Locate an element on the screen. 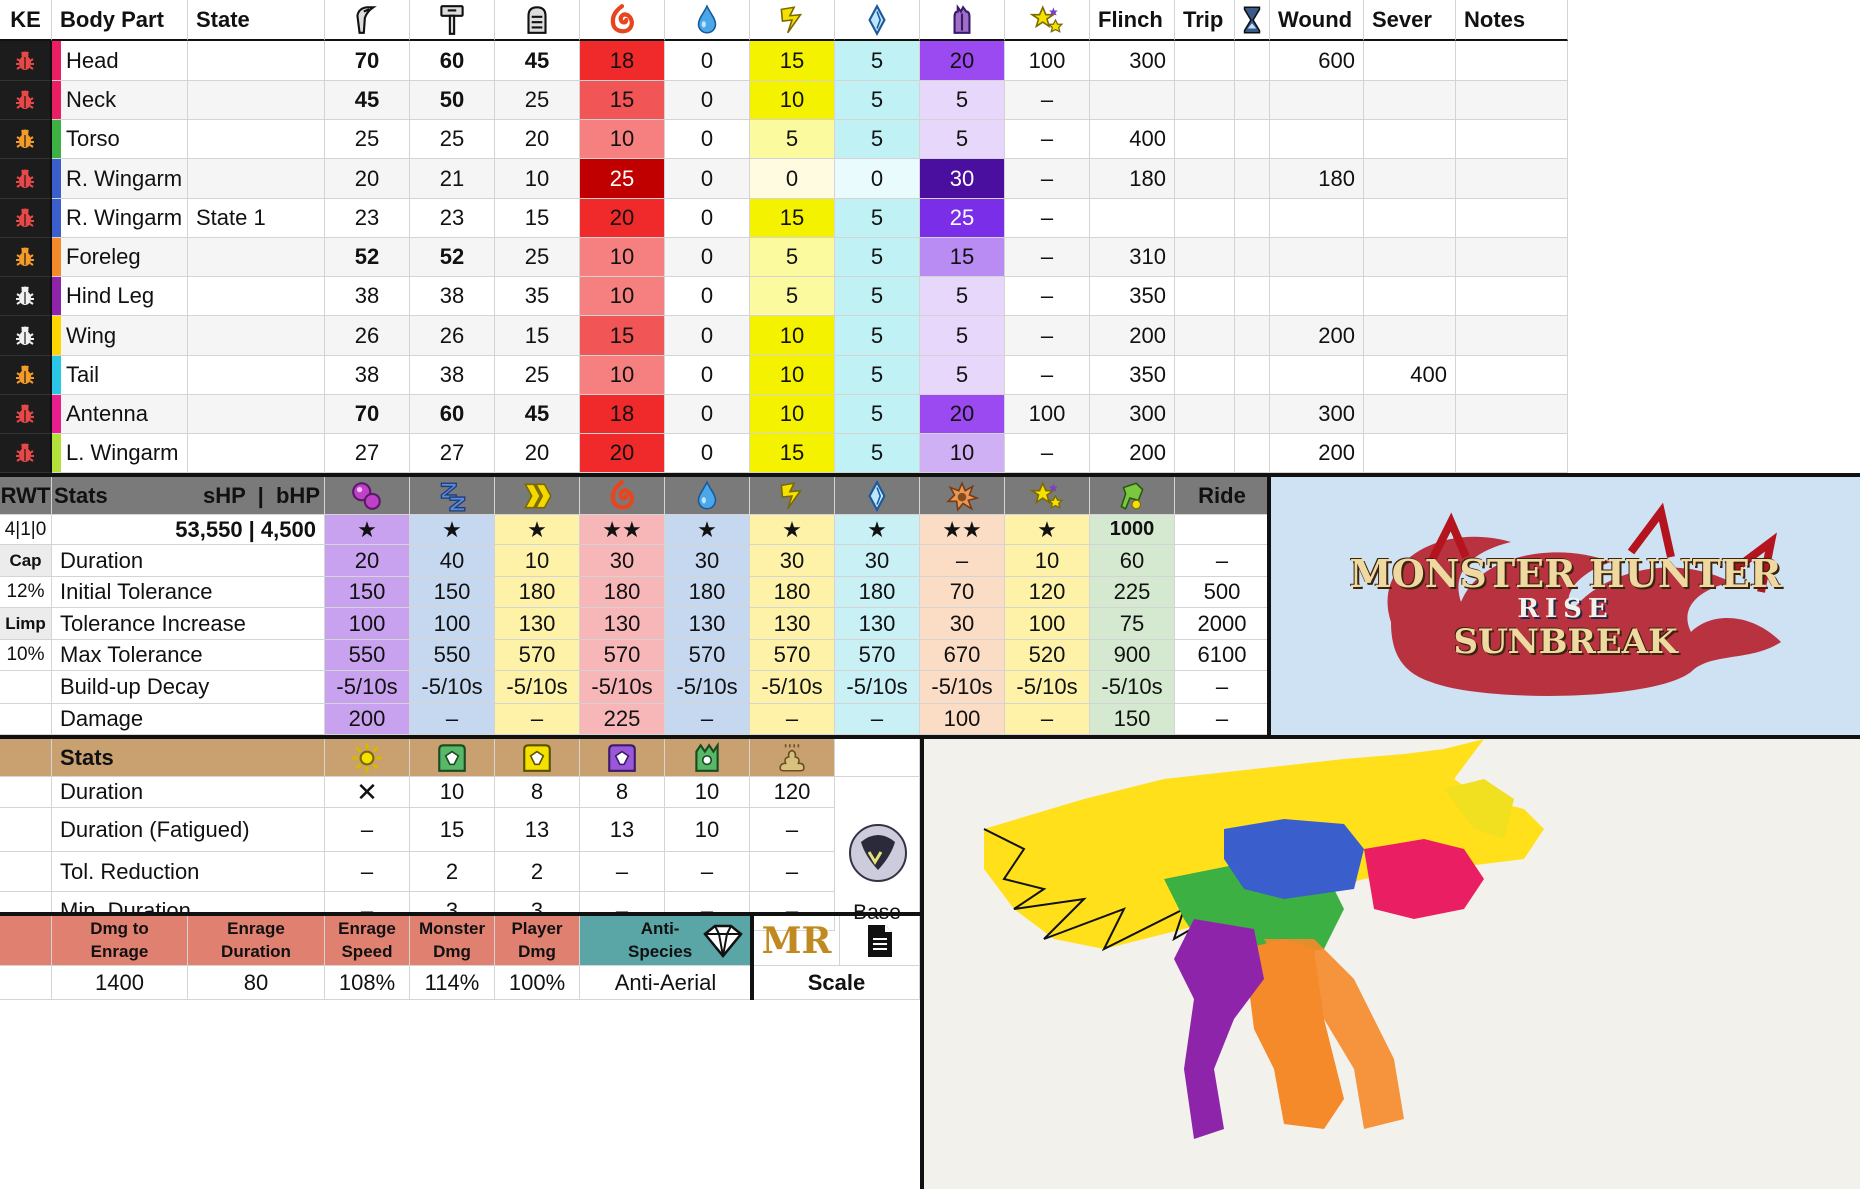  flinch-header: Flinch is located at coordinates (1132, 20).